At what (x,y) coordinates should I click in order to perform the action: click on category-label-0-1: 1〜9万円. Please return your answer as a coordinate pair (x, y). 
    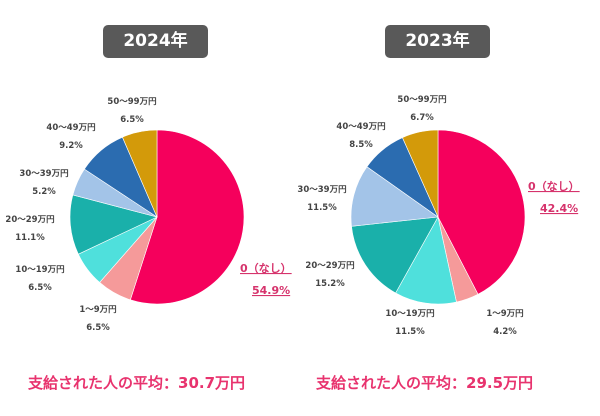
    Looking at the image, I should click on (97, 310).